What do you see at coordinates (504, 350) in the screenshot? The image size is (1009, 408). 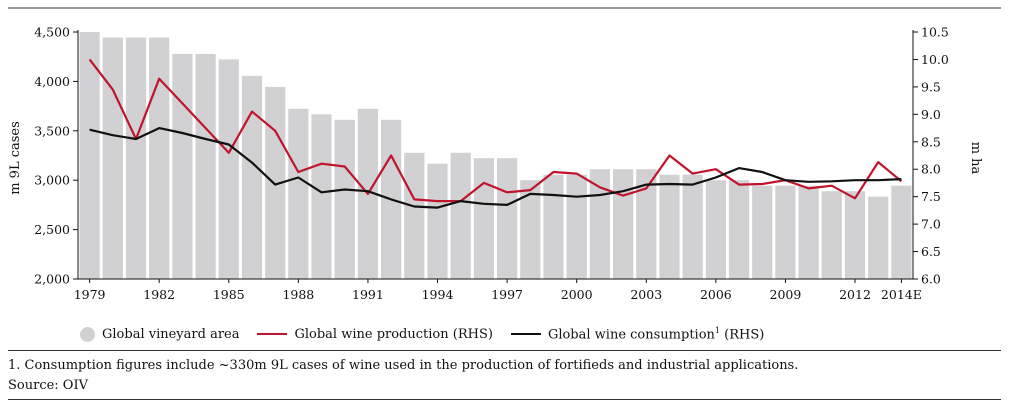 I see `legend-divider` at bounding box center [504, 350].